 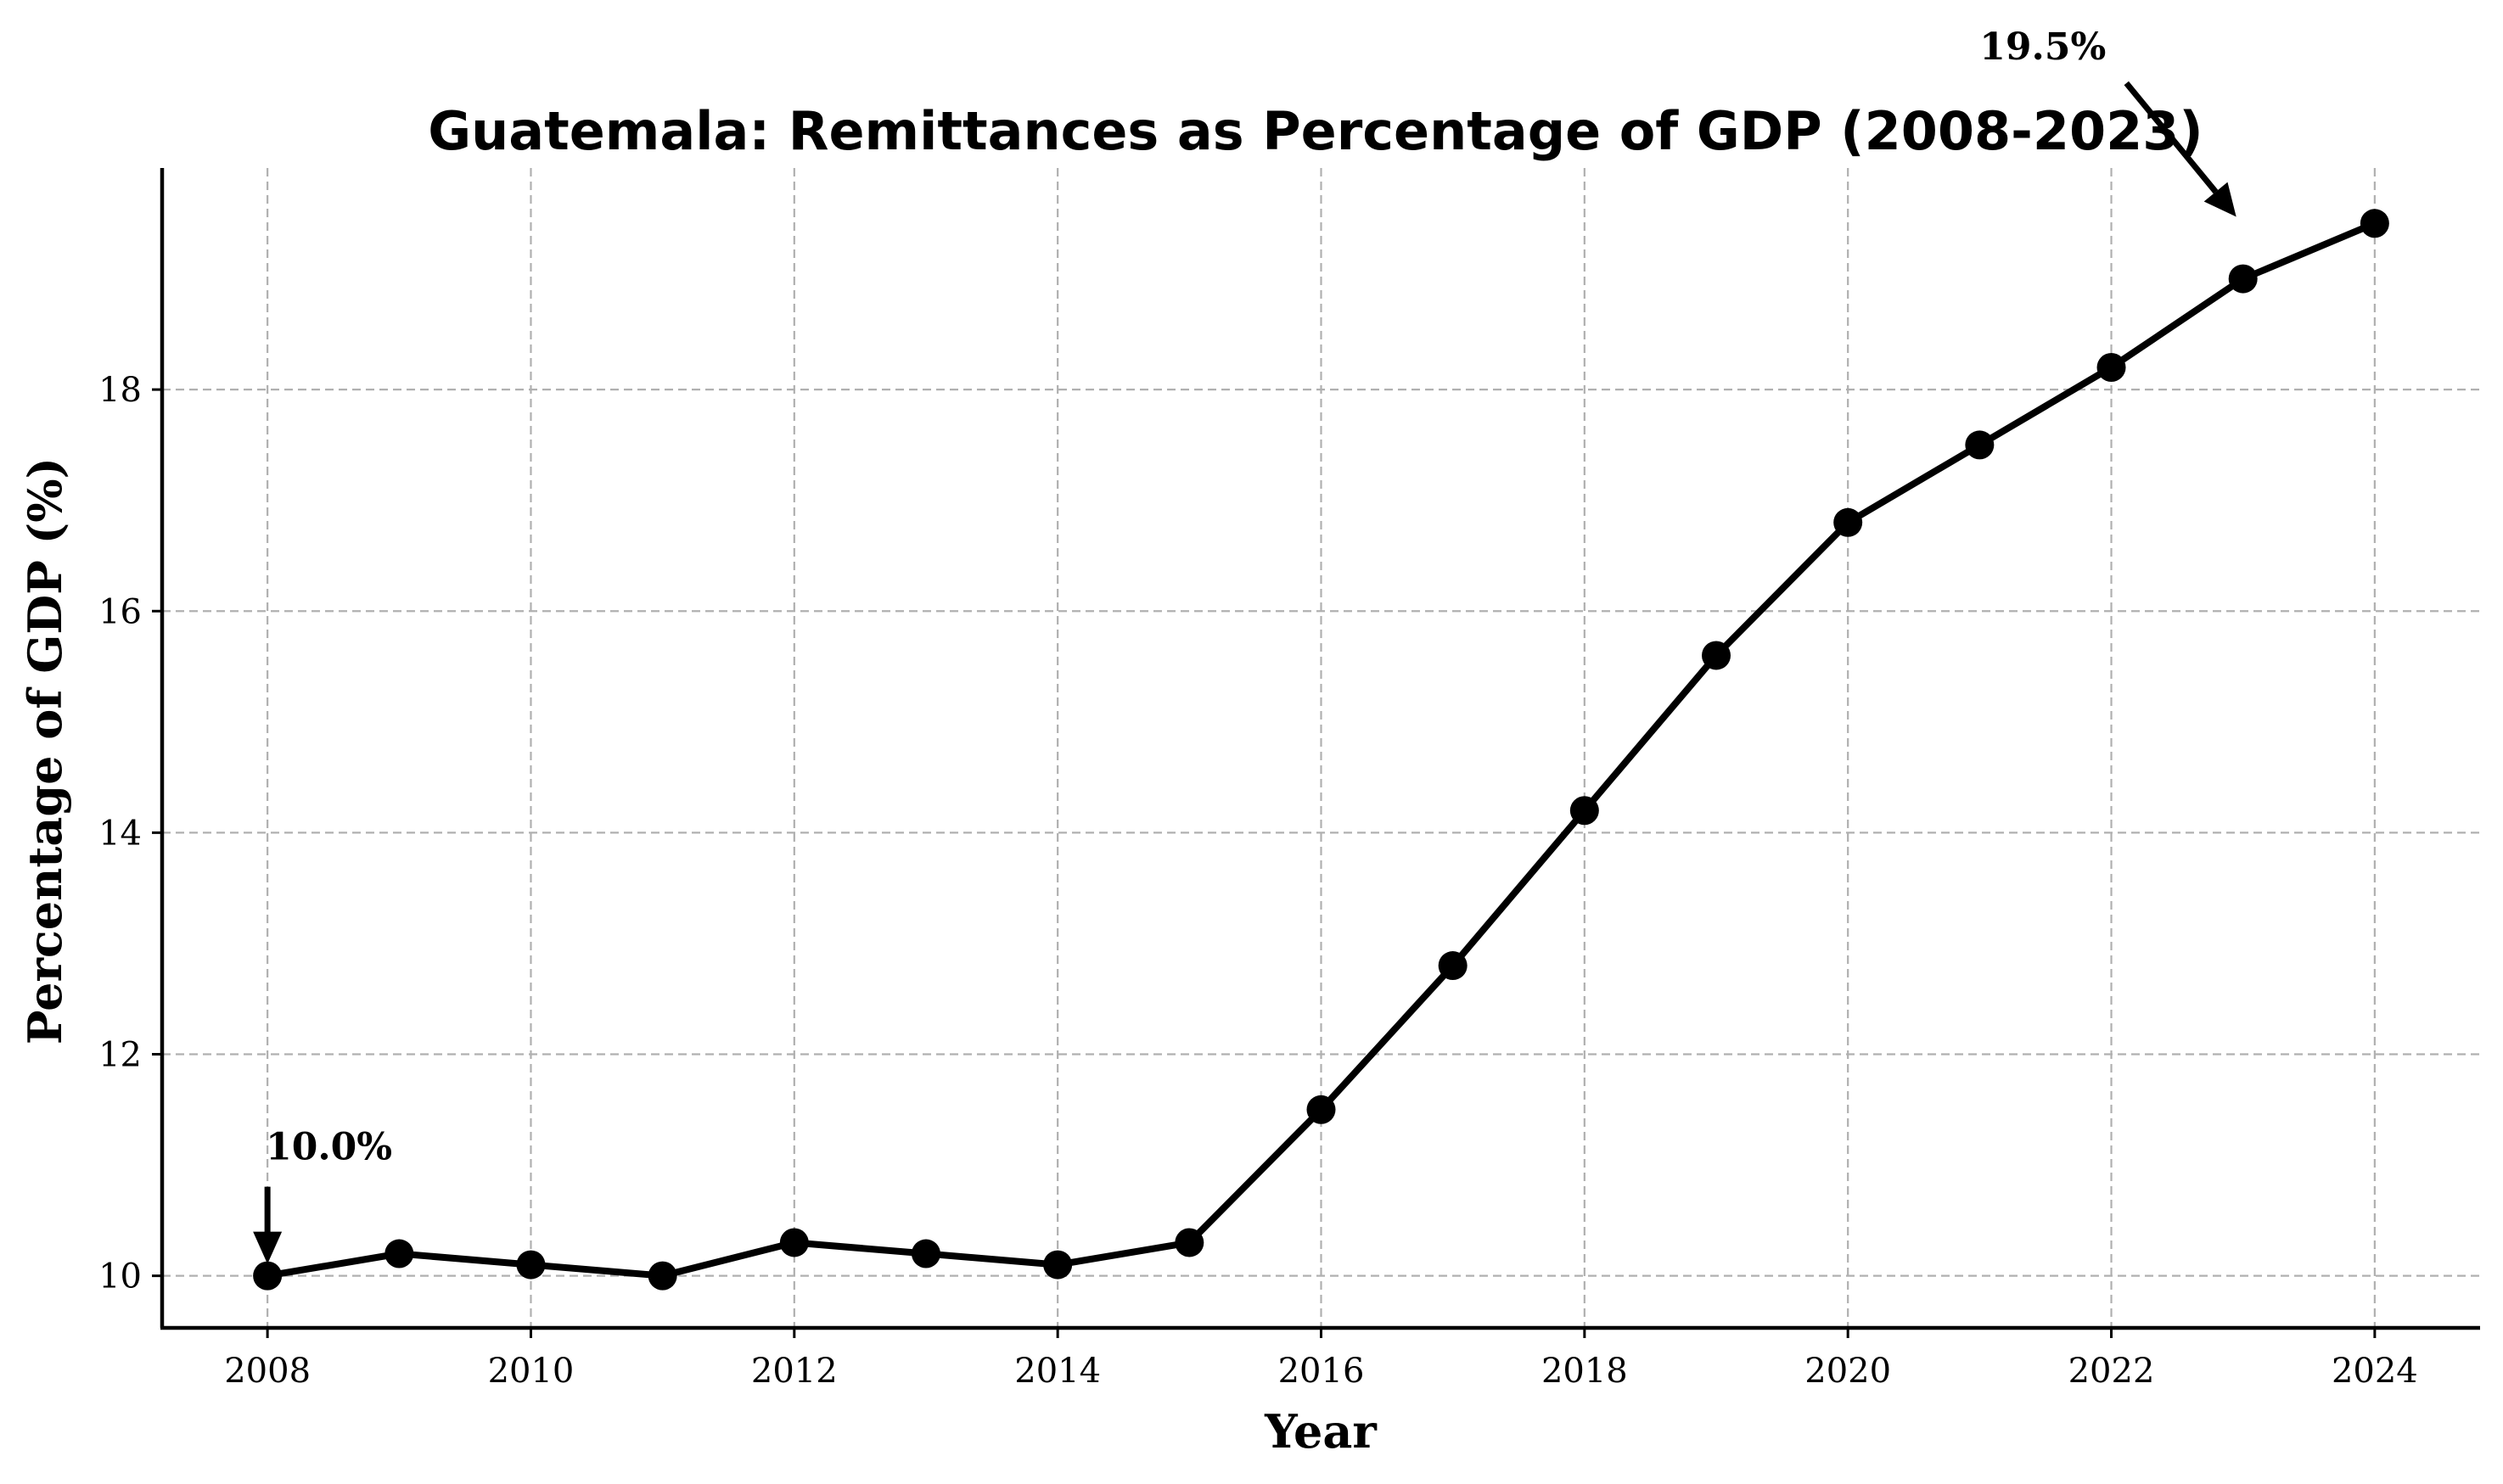 I want to click on data-point-2016, so click(x=1321, y=1109).